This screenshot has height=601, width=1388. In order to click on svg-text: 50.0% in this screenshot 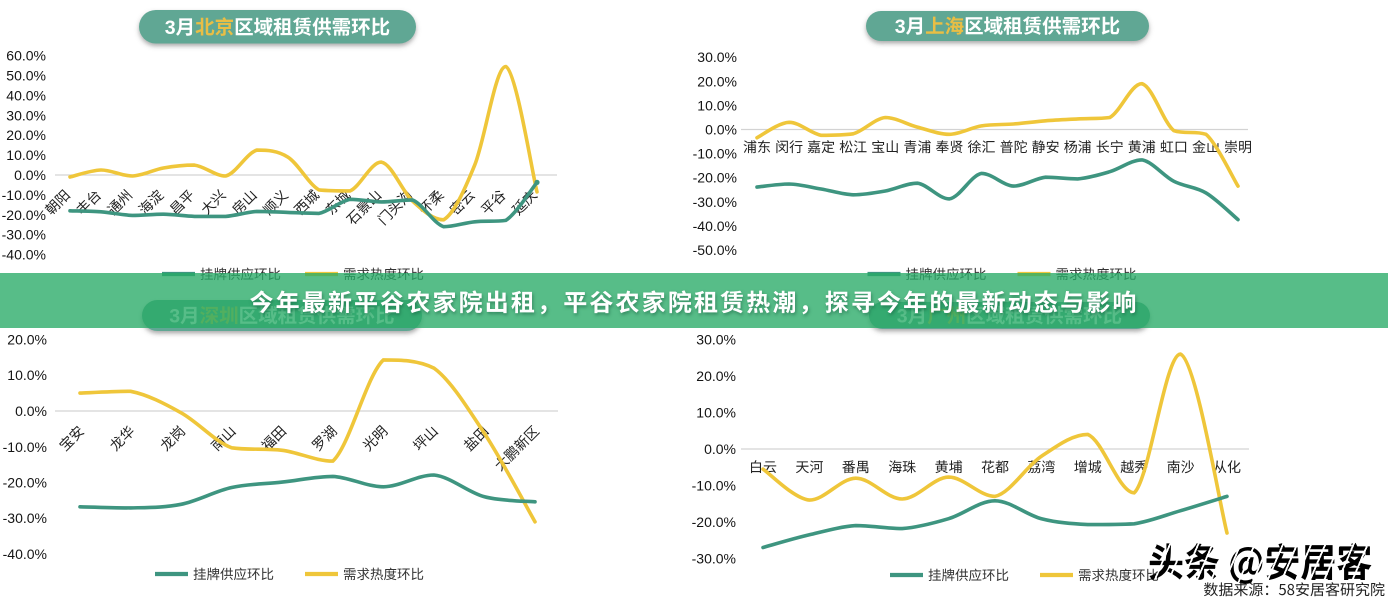, I will do `click(26, 76)`.